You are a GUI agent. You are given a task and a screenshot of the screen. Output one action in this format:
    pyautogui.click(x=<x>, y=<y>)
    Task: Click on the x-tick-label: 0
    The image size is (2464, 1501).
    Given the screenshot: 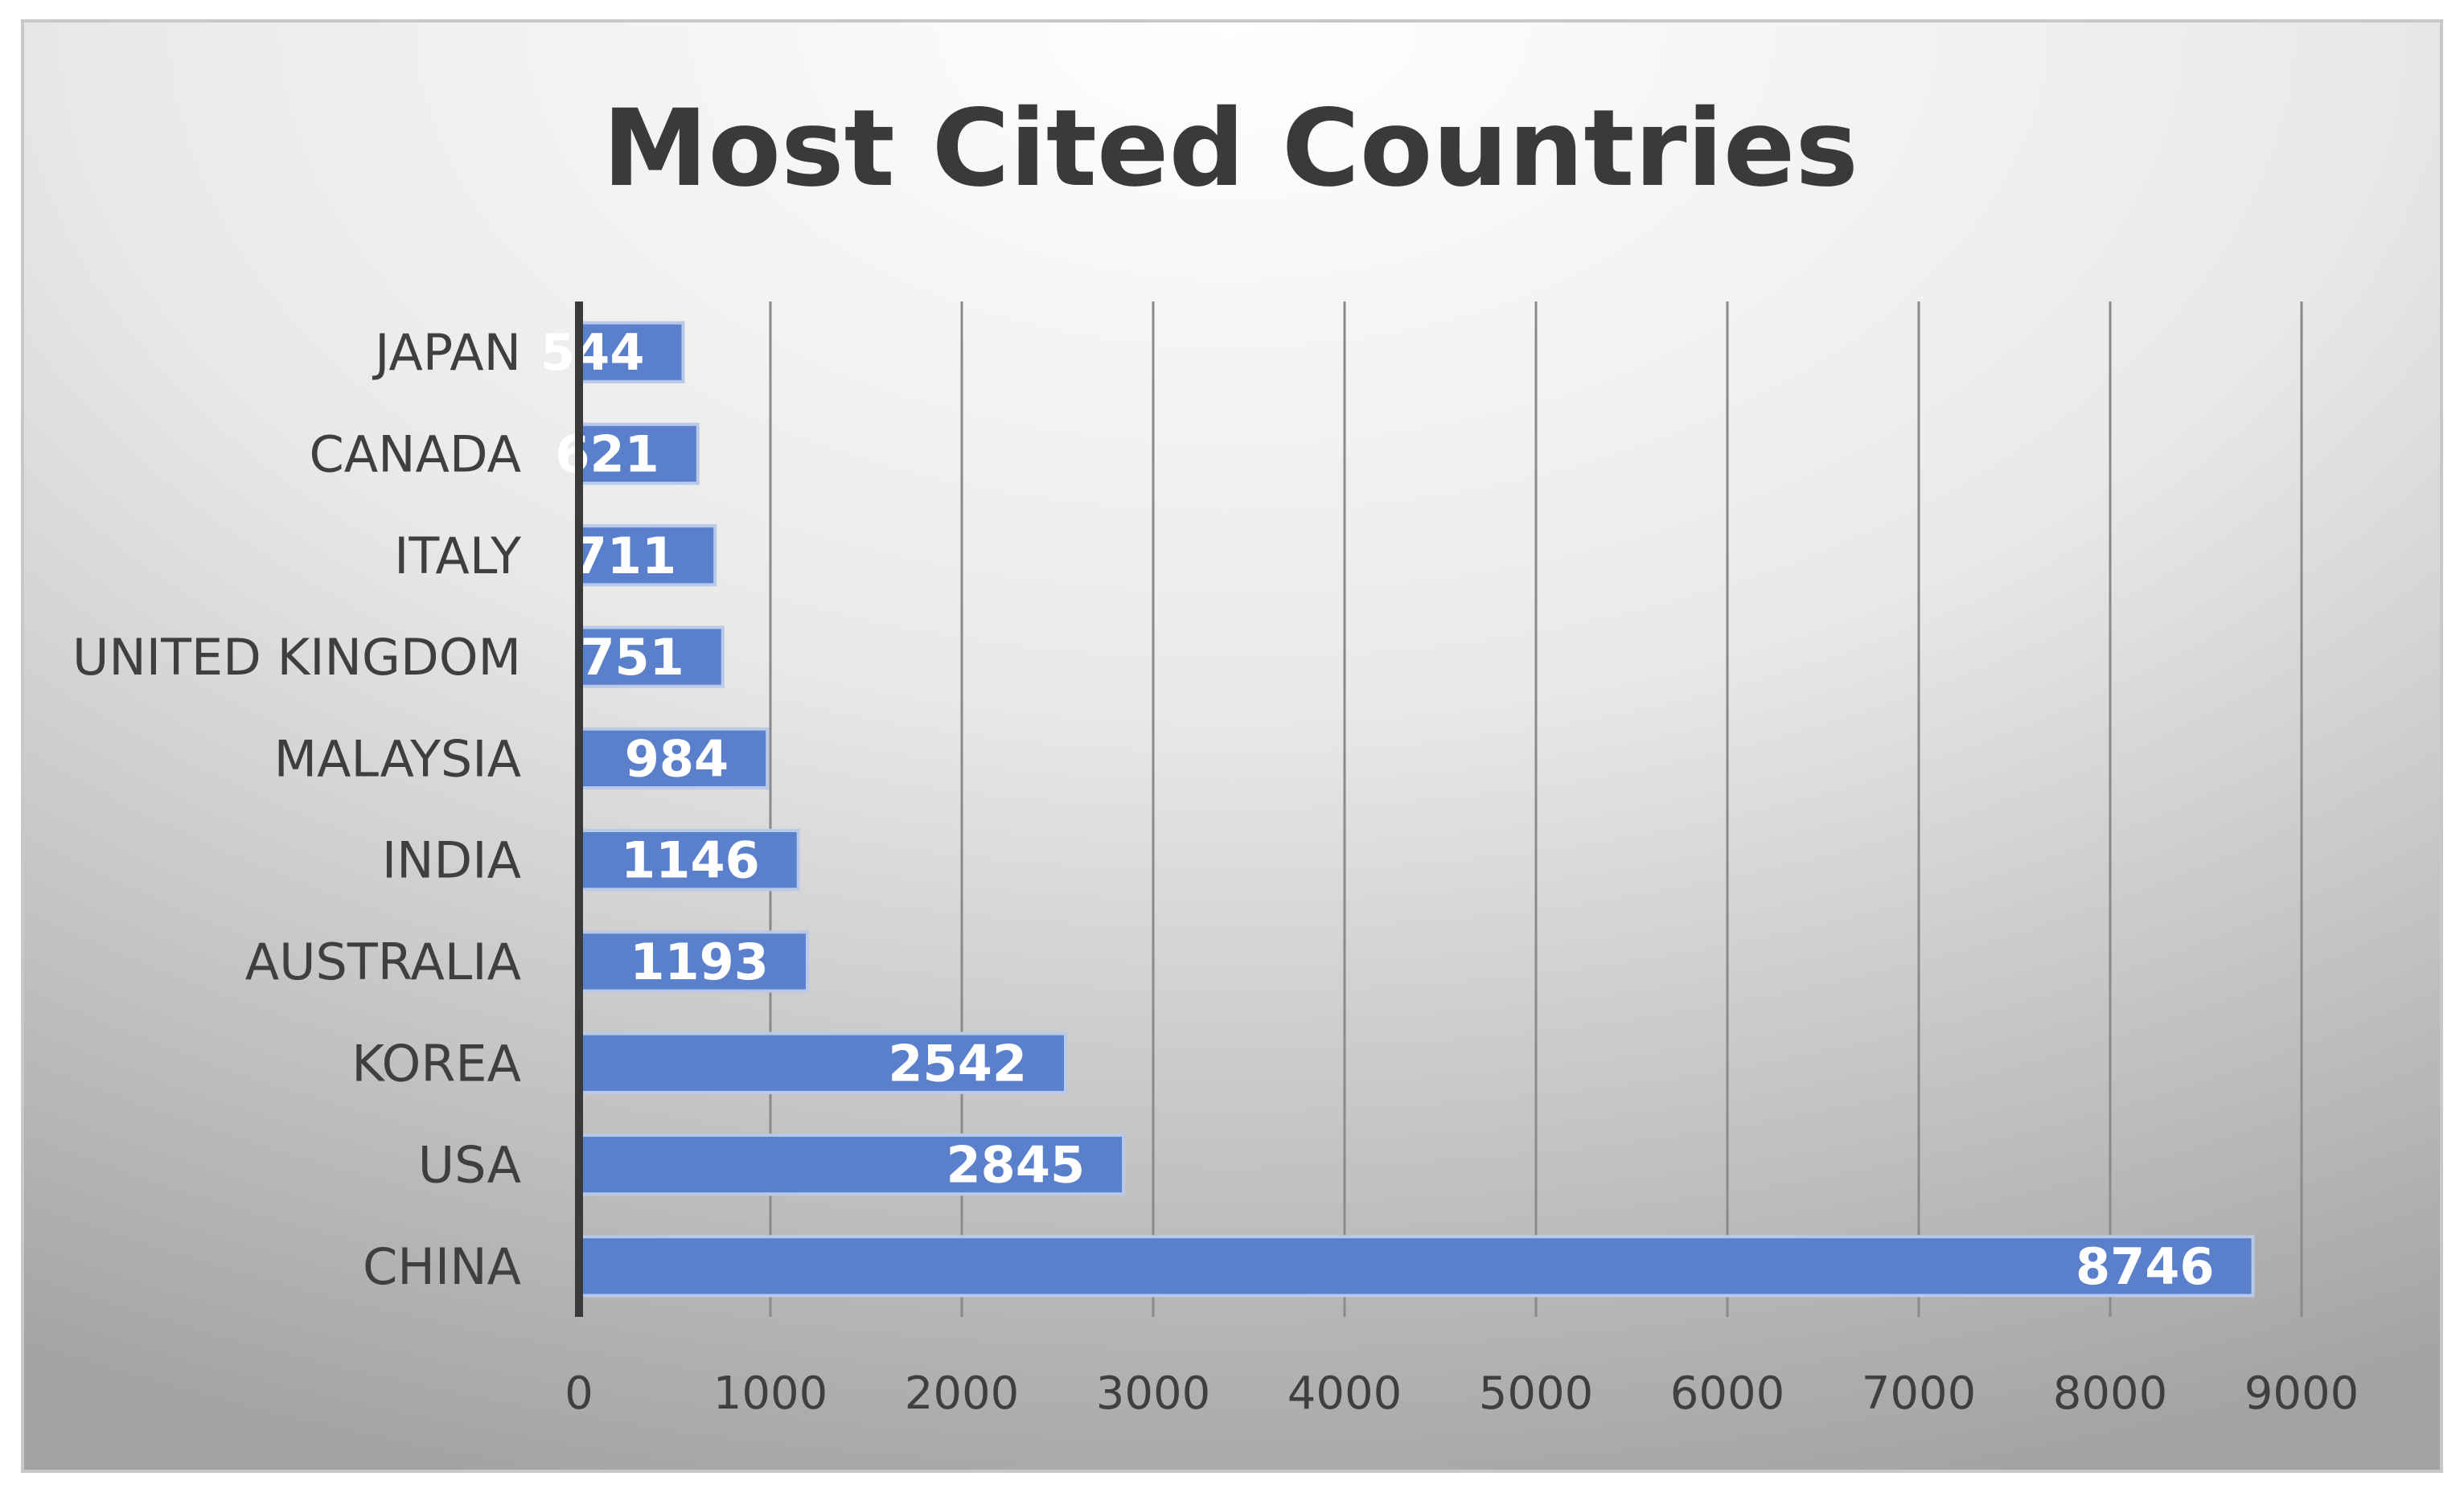 What is the action you would take?
    pyautogui.click(x=579, y=1394)
    